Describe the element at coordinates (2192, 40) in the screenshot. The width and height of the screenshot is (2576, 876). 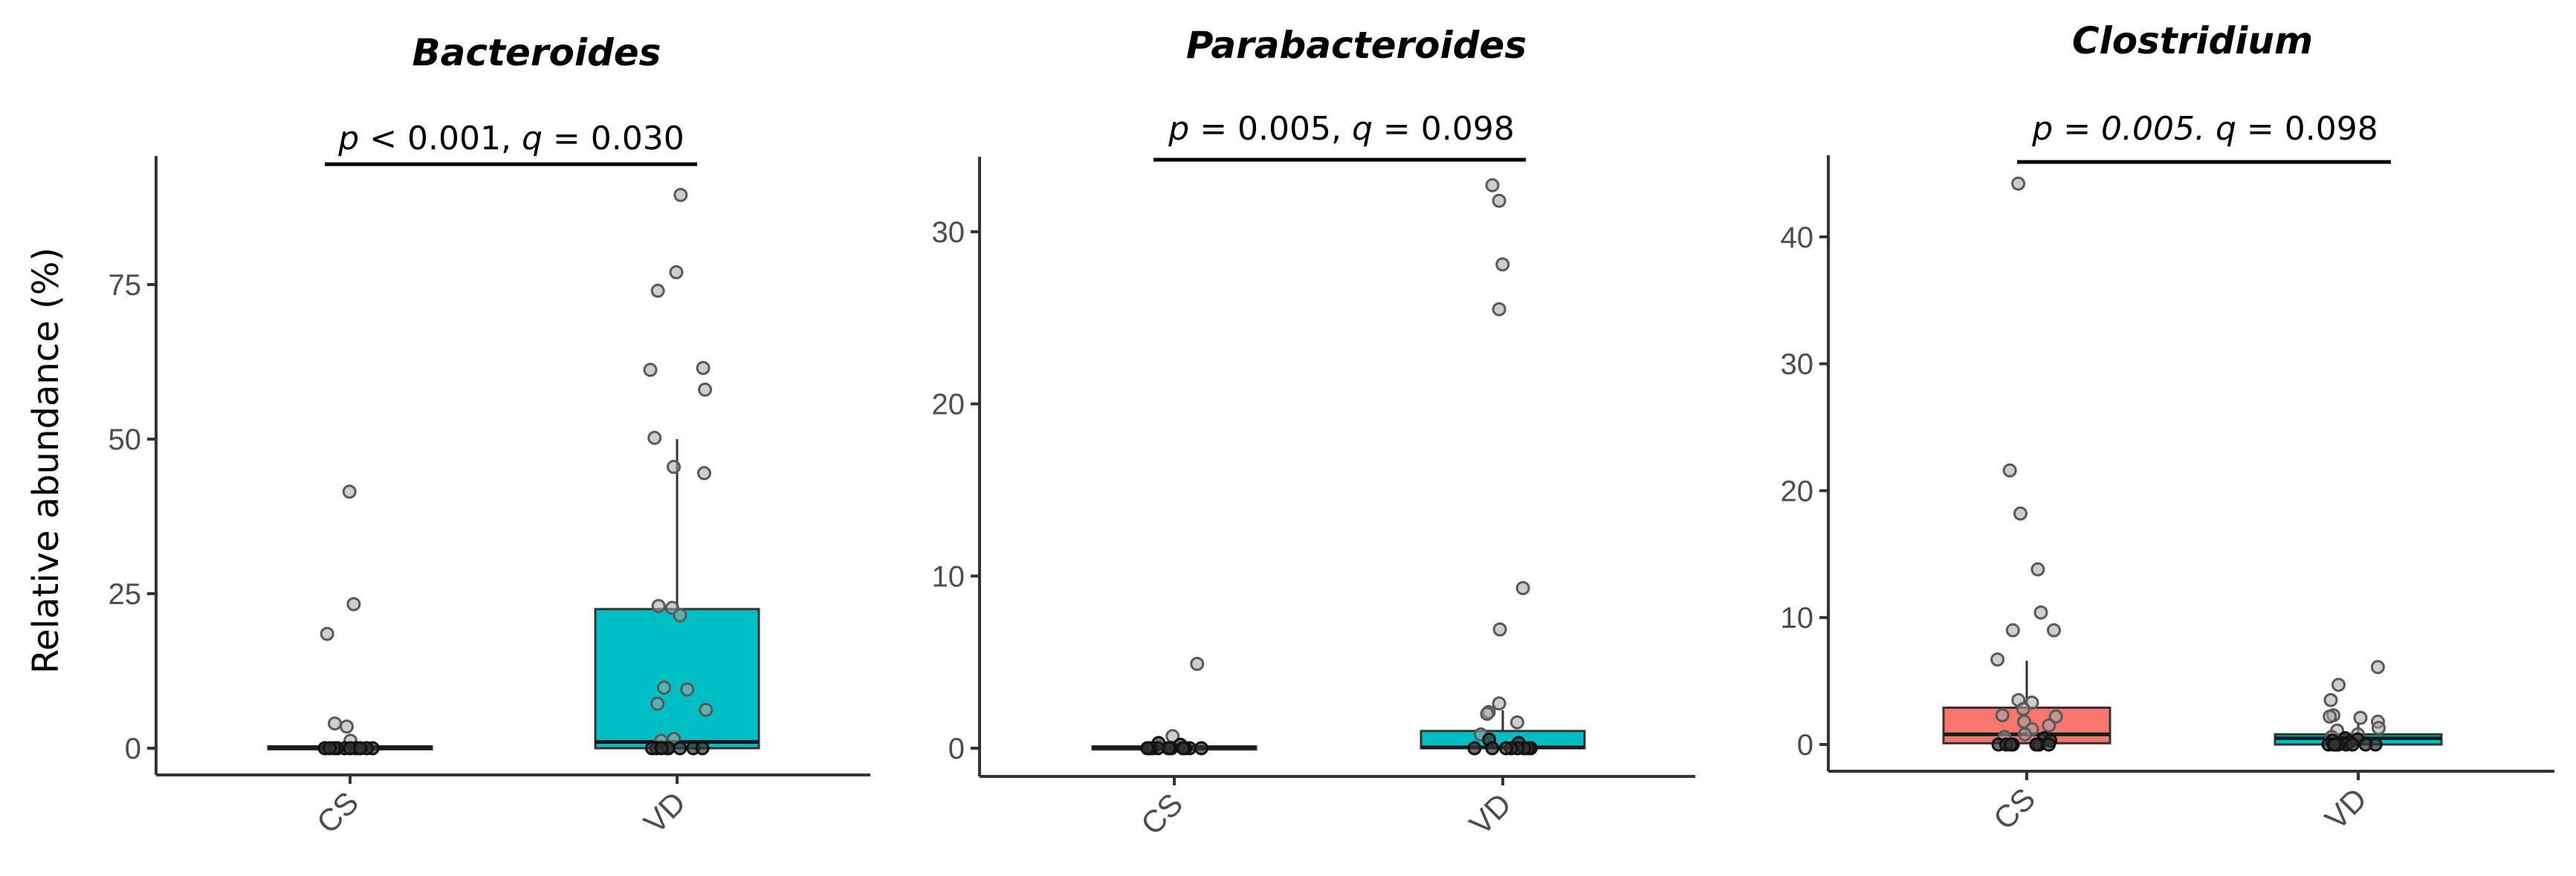
I see `panel-title: Clostridium` at that location.